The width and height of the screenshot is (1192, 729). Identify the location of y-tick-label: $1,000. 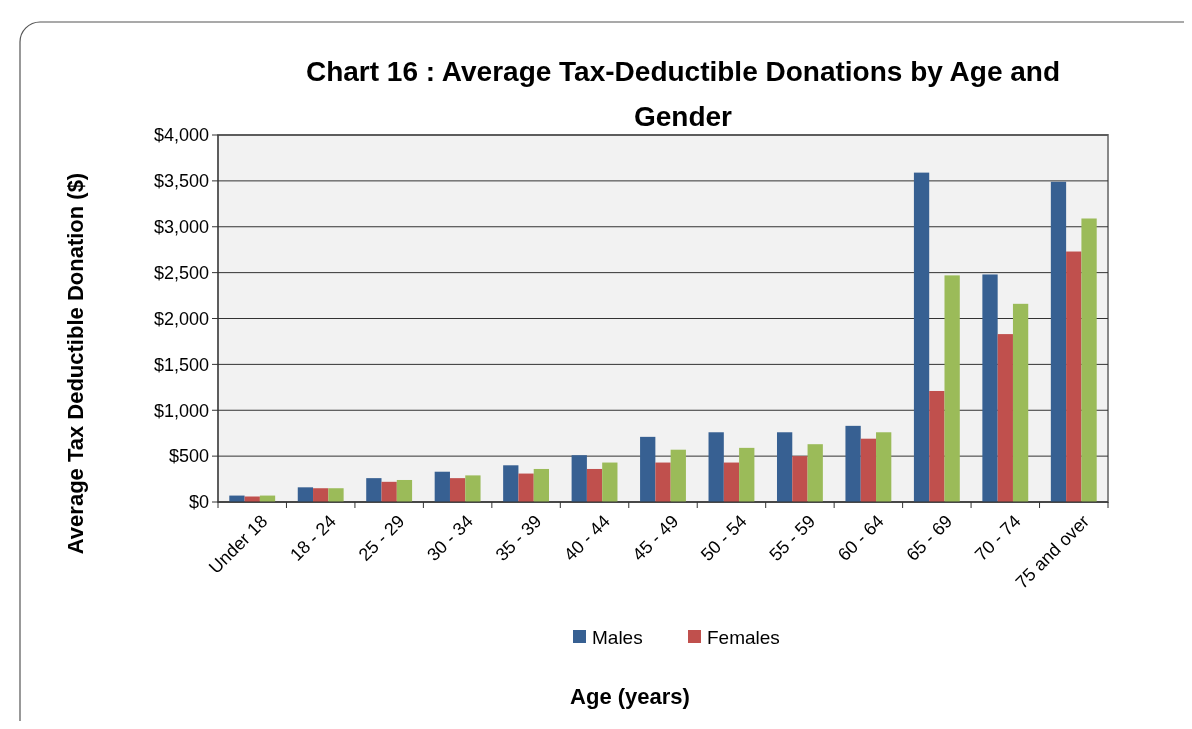
(181, 410).